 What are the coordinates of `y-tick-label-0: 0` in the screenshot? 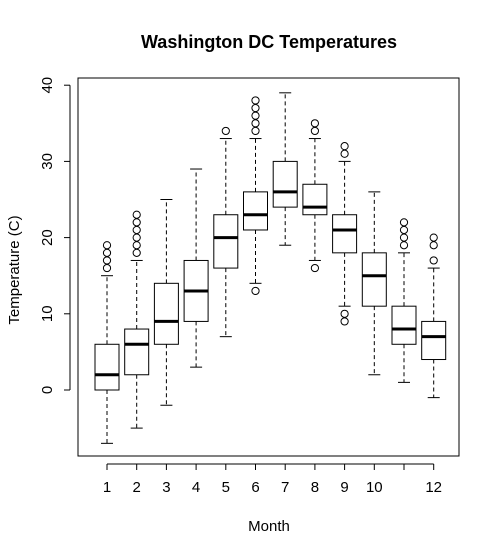 It's located at (47, 390).